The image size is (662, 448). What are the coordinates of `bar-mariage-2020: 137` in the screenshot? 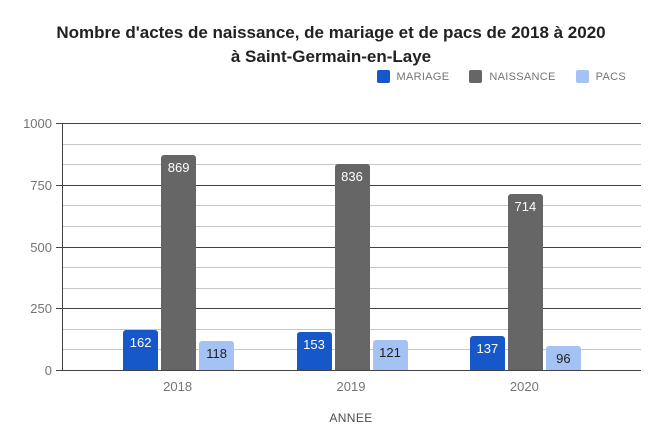 It's located at (487, 353).